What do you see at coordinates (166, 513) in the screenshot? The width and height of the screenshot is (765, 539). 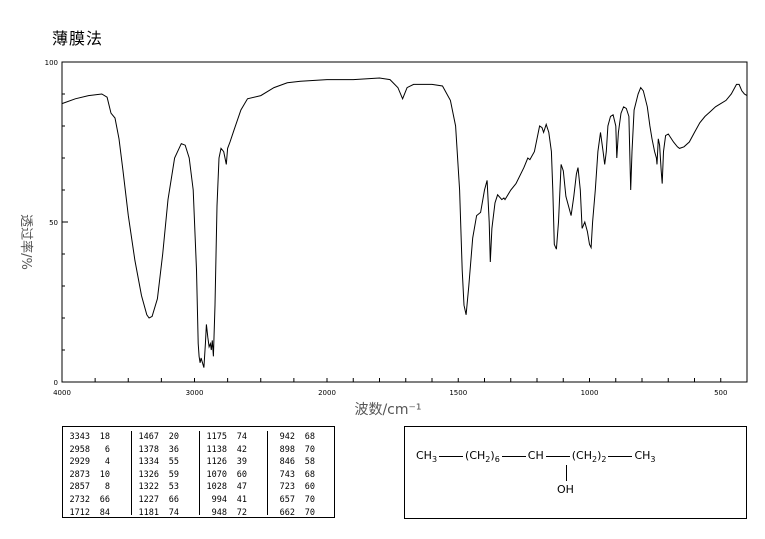 I see `peak-table-row: 1181 74` at bounding box center [166, 513].